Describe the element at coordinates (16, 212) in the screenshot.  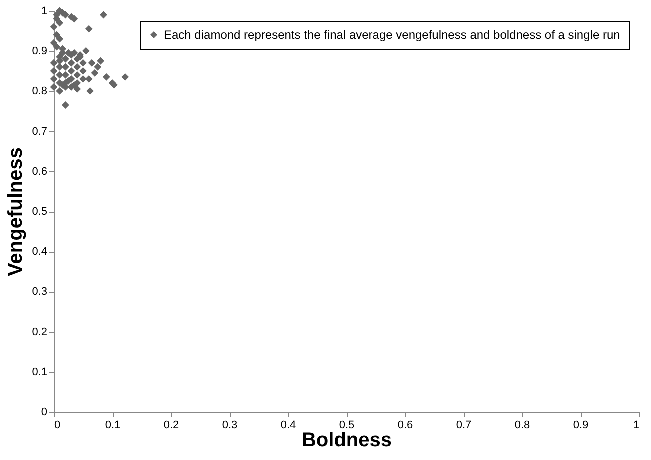
I see `y-axis-title: Vengefulness` at that location.